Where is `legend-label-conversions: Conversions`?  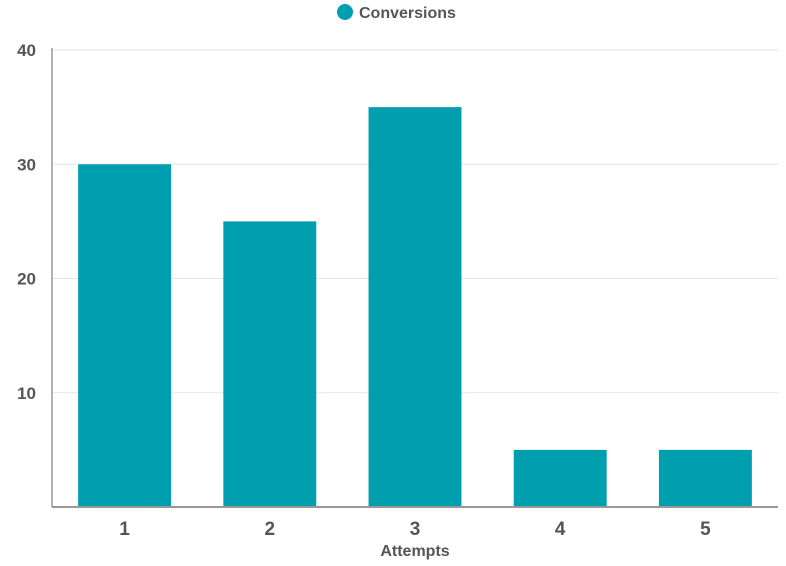 legend-label-conversions: Conversions is located at coordinates (407, 13).